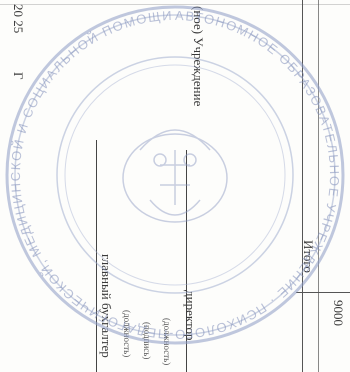 Image resolution: width=350 pixels, height=372 pixels. I want to click on frame-line-right, so click(302, 186).